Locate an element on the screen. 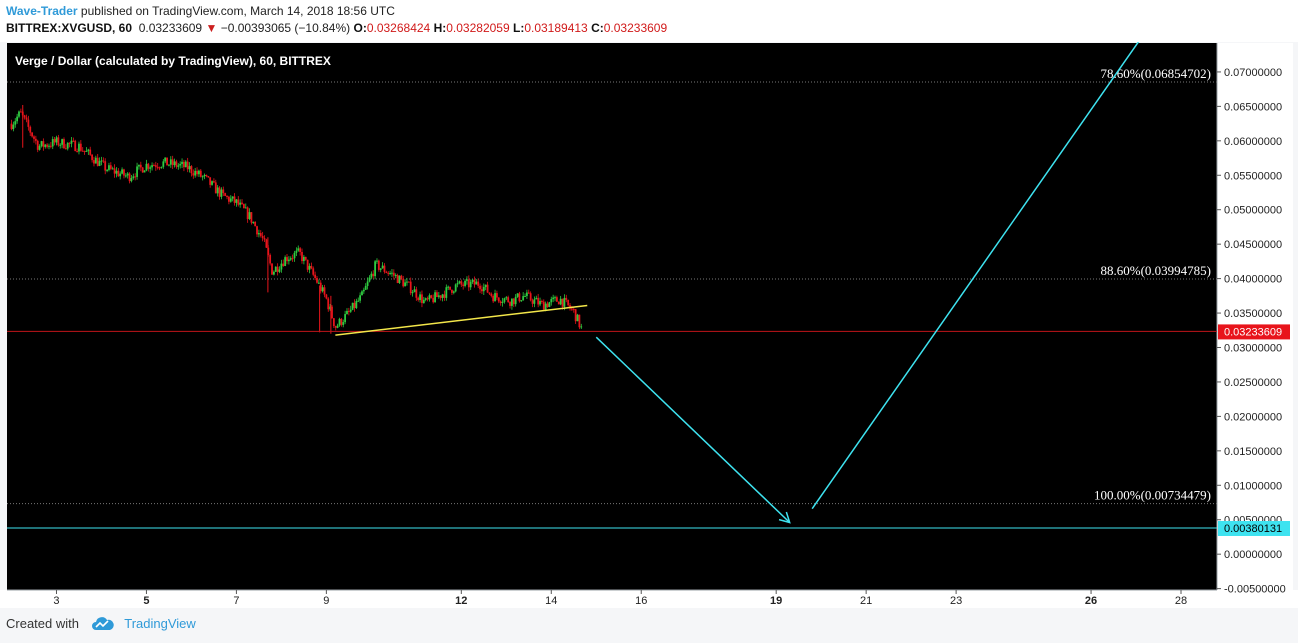 The width and height of the screenshot is (1298, 643). price-axis is located at coordinates (1255, 316).